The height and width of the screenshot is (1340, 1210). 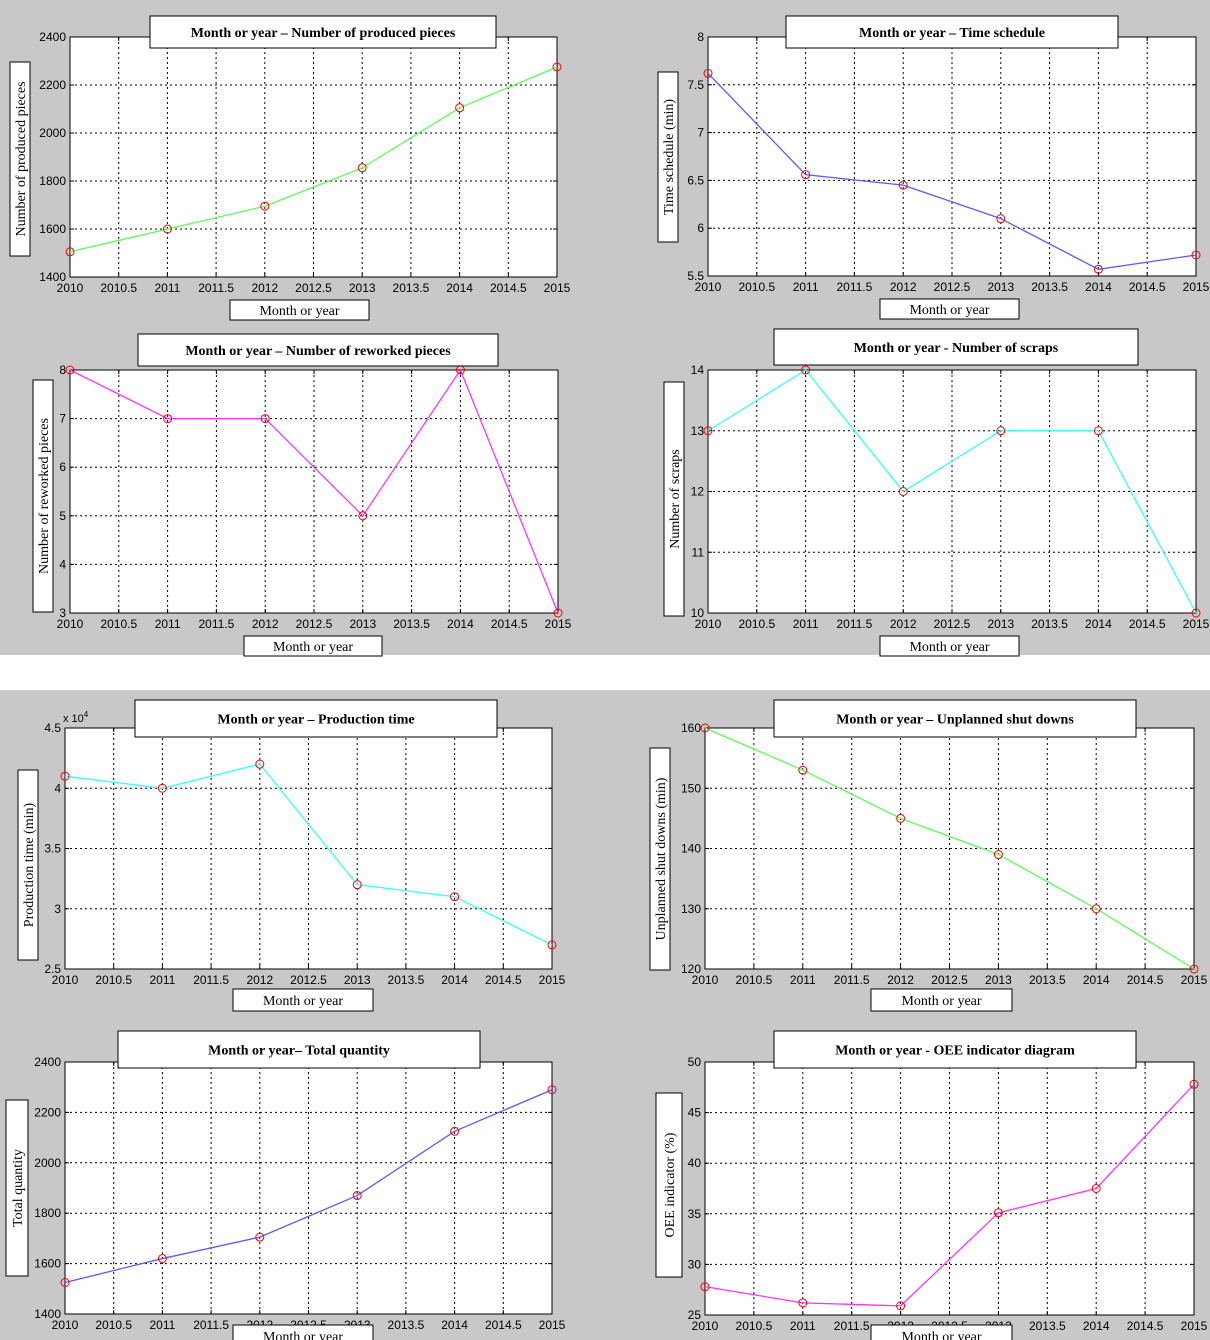 What do you see at coordinates (691, 728) in the screenshot?
I see `y-tick-label: 160` at bounding box center [691, 728].